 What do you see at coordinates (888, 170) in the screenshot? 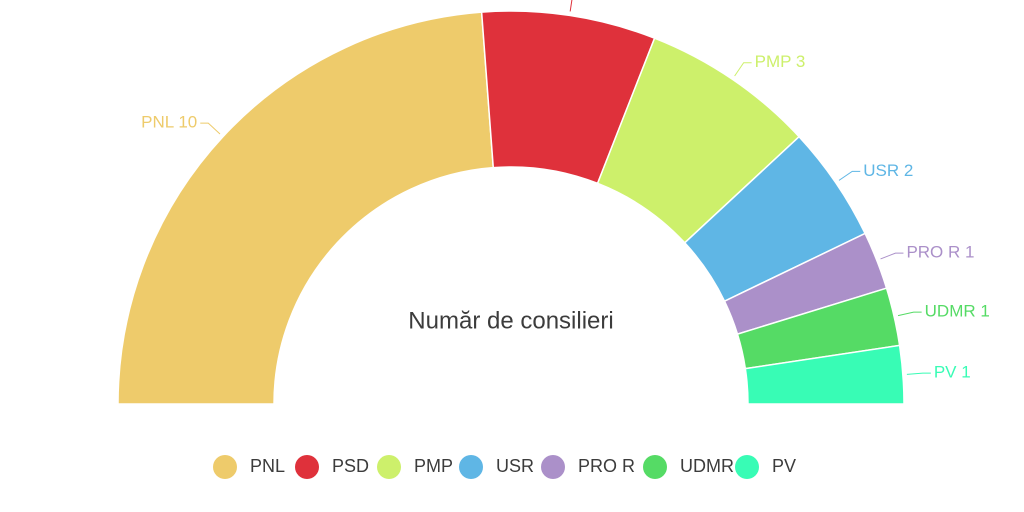
I see `data-label: USR 2` at bounding box center [888, 170].